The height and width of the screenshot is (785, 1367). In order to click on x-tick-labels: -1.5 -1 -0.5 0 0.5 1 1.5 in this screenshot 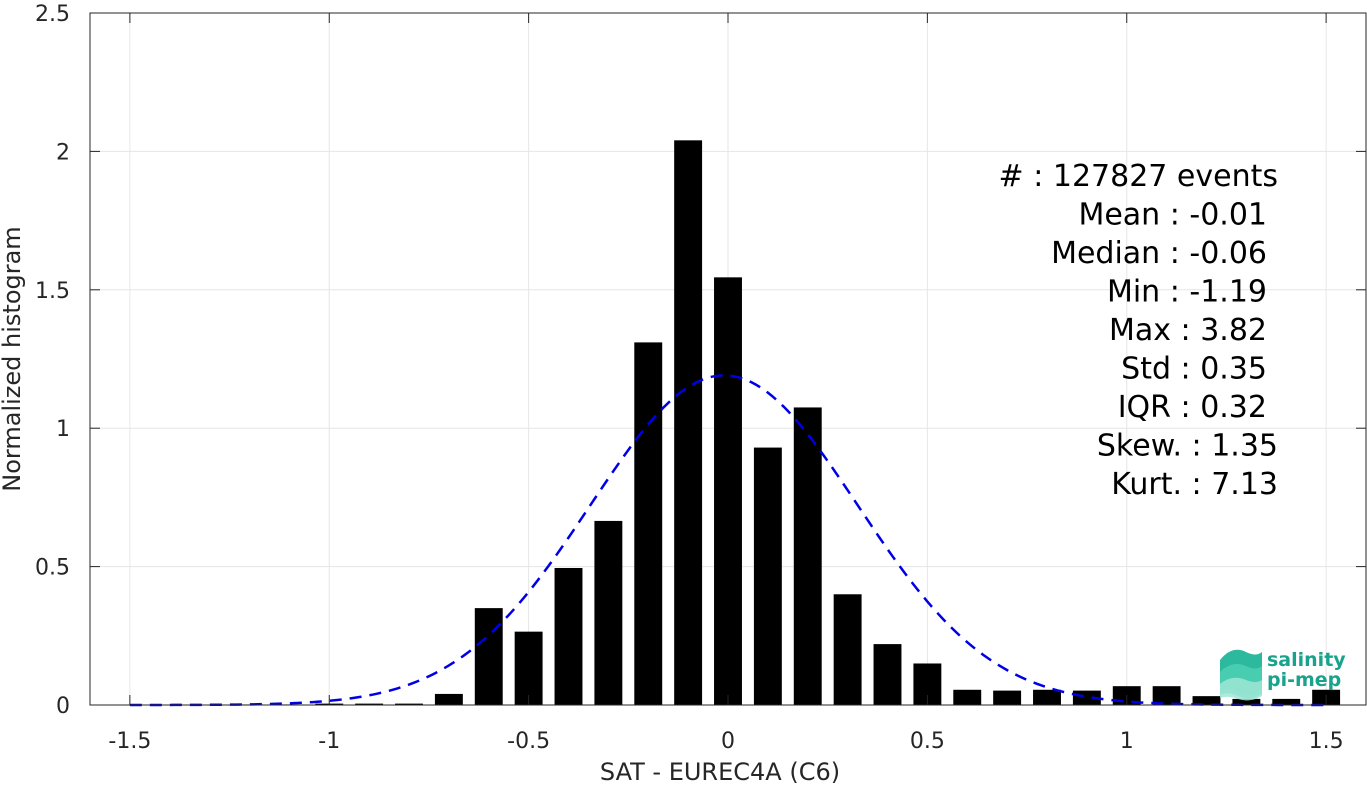, I will do `click(725, 741)`.